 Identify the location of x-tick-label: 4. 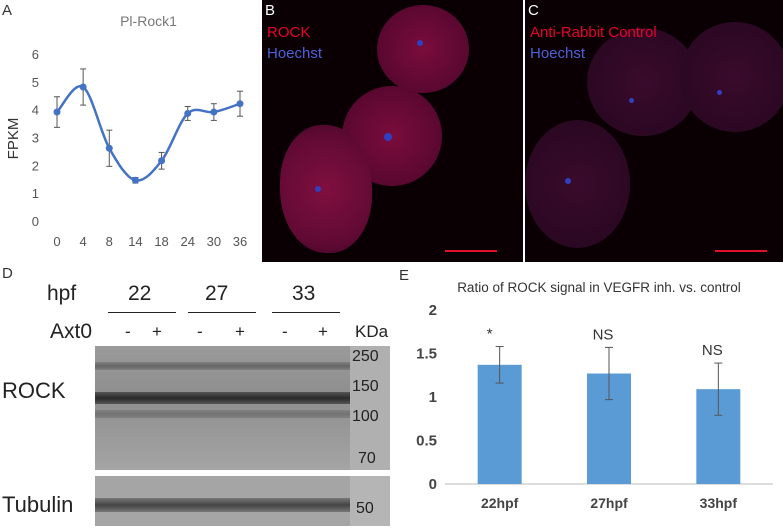
(83, 241).